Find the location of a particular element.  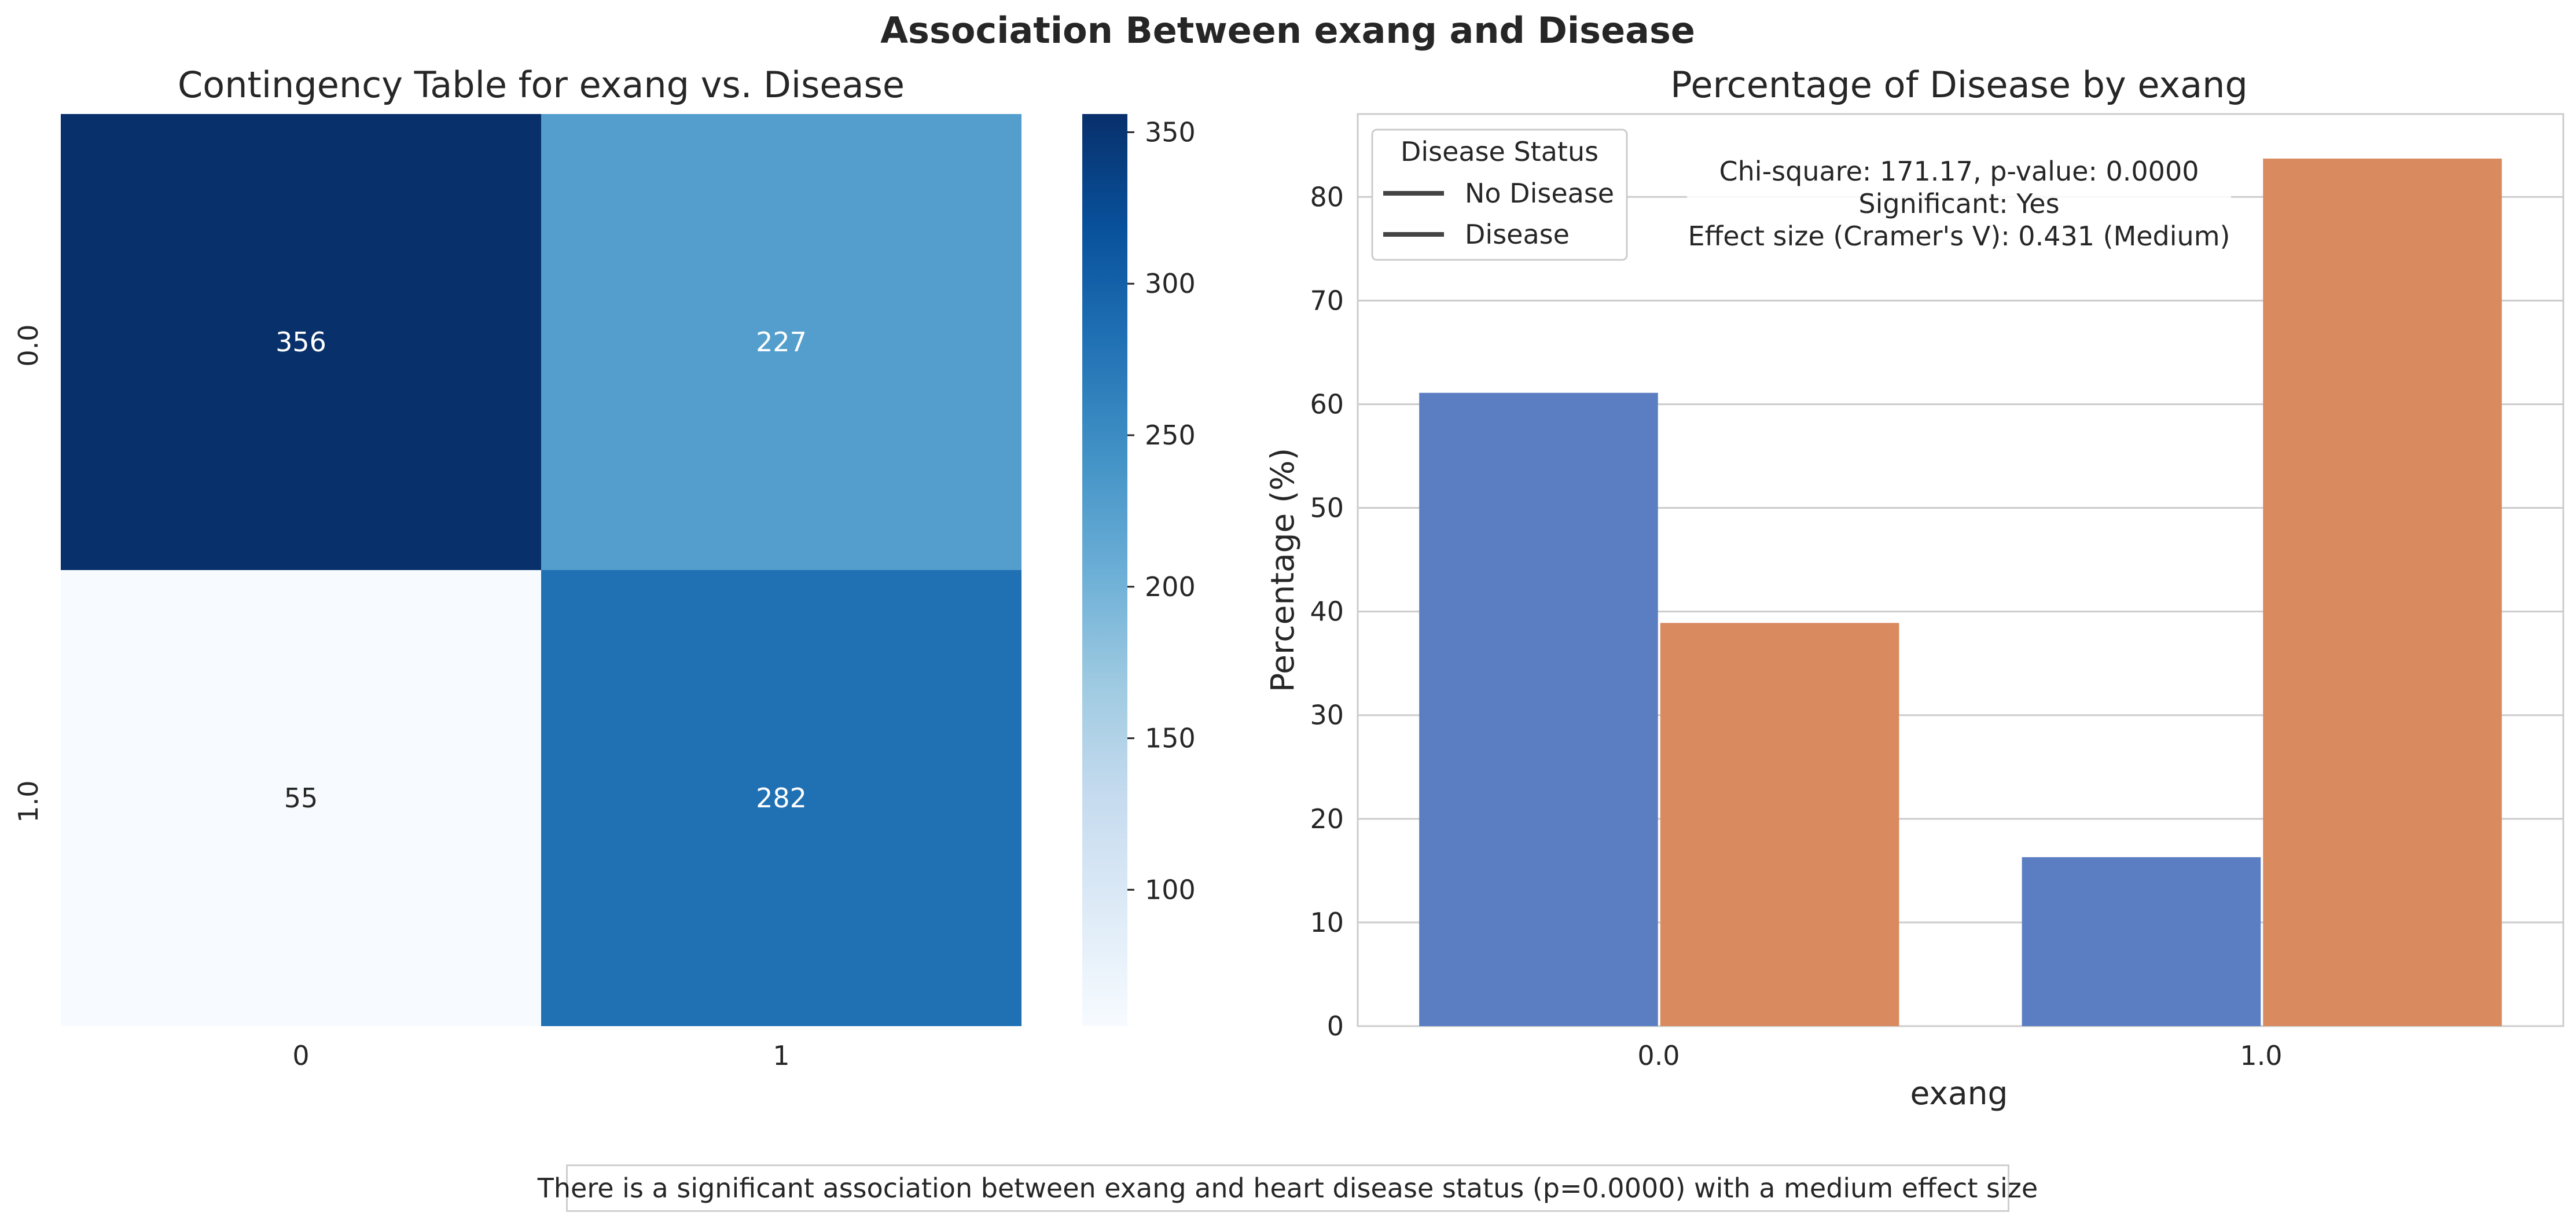

annotation-line: Significant: Yes is located at coordinates (1959, 204).